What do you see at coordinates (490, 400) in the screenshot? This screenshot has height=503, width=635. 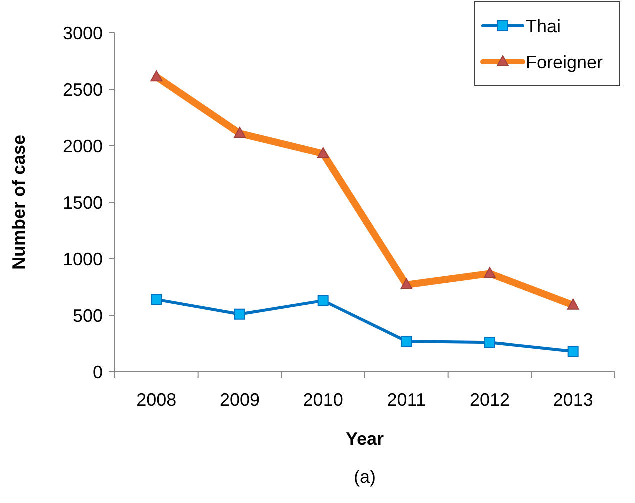 I see `x-tick-label: 2012` at bounding box center [490, 400].